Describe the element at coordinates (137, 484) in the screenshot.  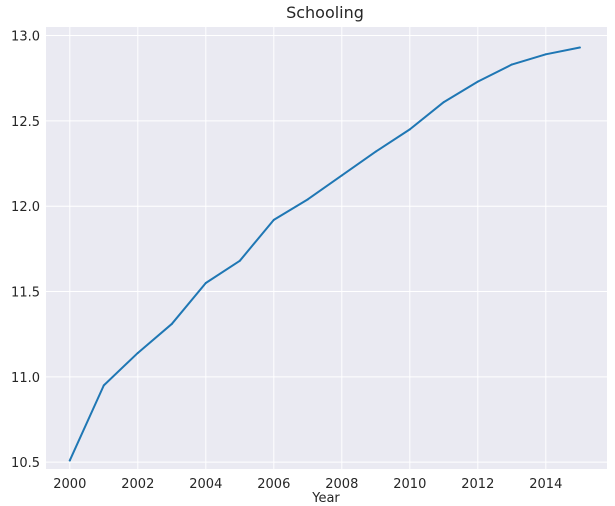
I see `x-tick-label: 2002` at that location.